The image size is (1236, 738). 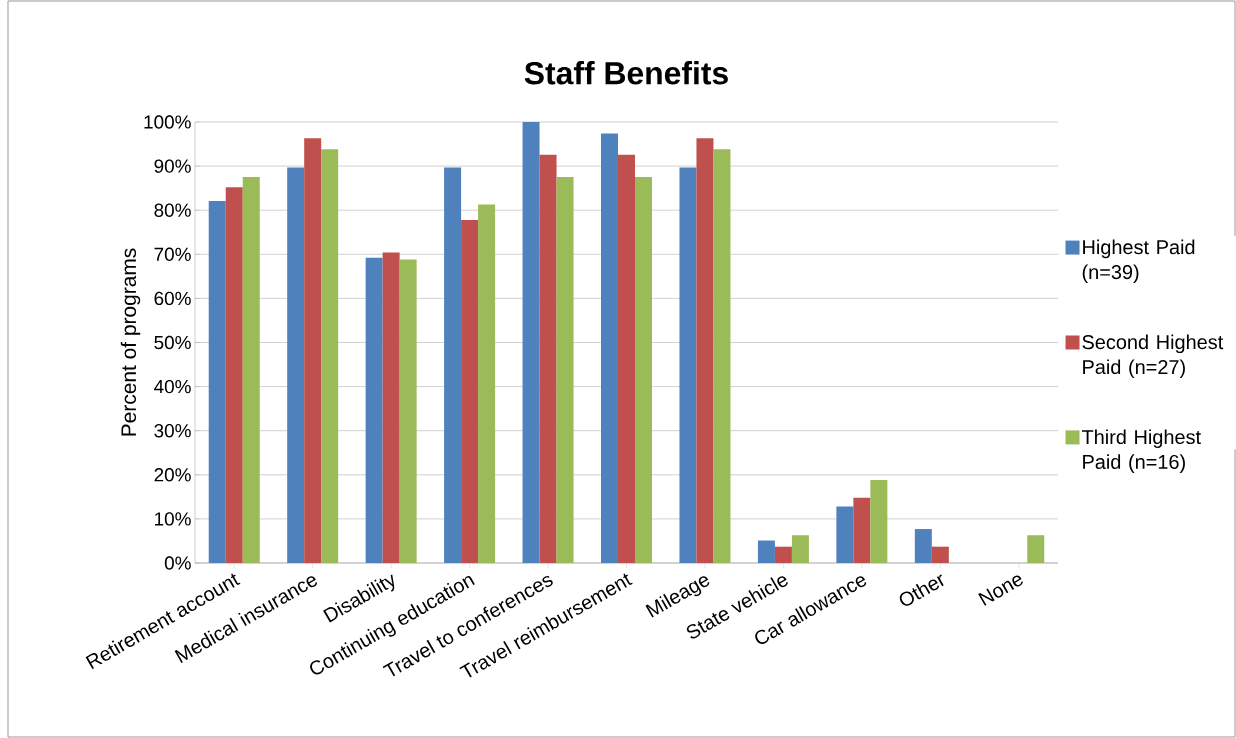 I want to click on y-tick-label: 0%, so click(x=177, y=563).